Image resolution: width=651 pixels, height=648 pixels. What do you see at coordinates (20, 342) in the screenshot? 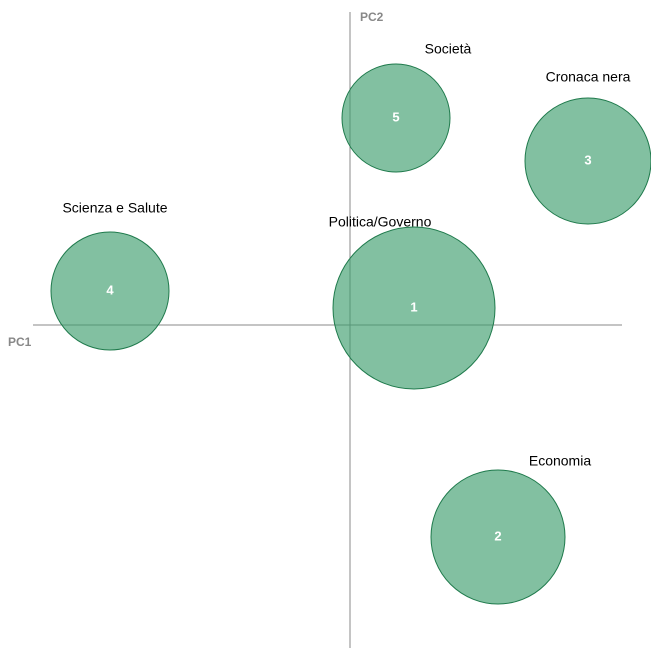
I see `x-axis-label: PC1` at bounding box center [20, 342].